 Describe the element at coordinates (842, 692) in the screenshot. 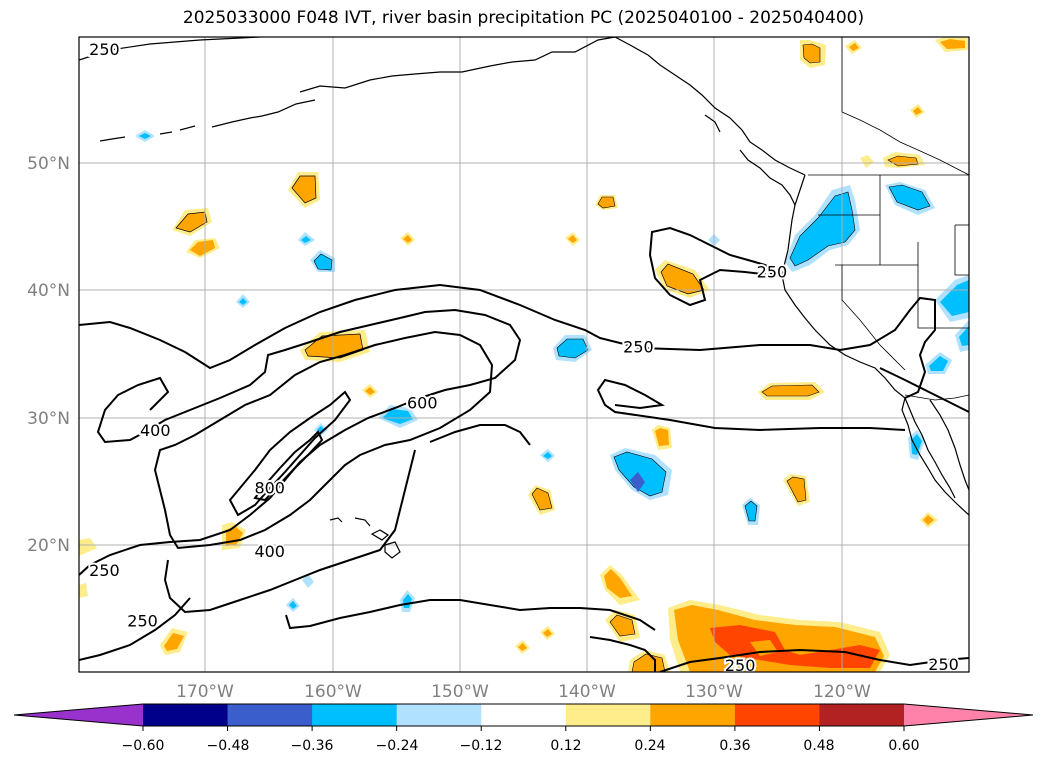

I see `lon-tick-label: 120°W` at that location.